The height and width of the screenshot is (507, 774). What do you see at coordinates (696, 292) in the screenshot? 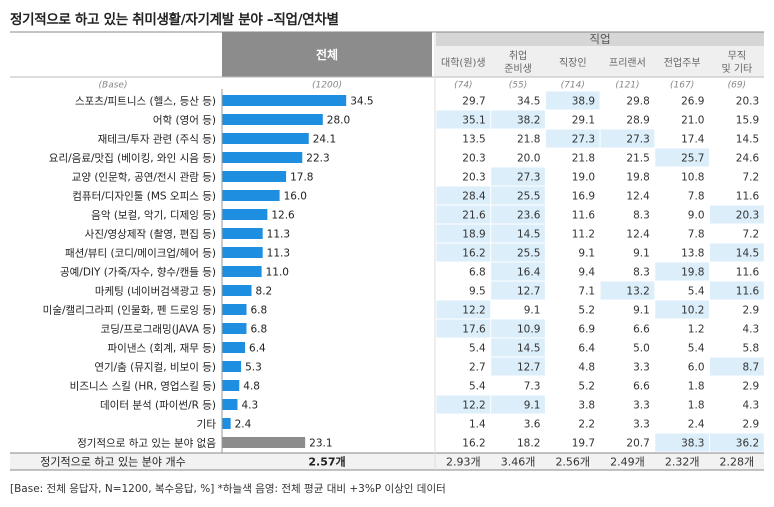
I see `cell-value: 5.4` at bounding box center [696, 292].